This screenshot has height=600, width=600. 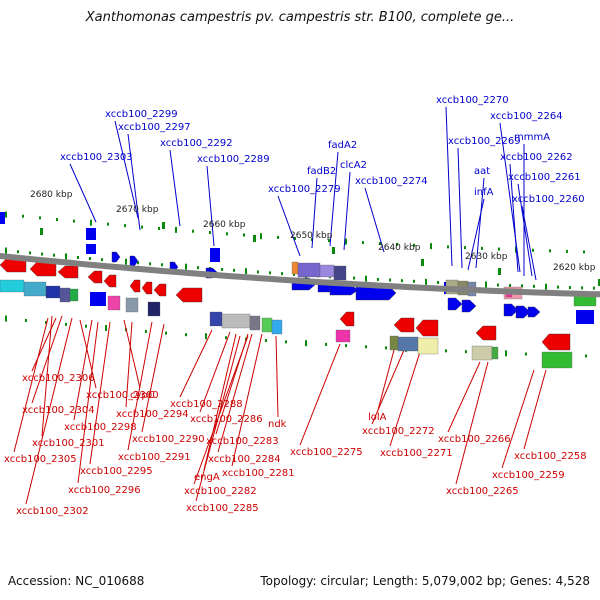 I want to click on gene-label: xccb100_2284, so click(x=244, y=459).